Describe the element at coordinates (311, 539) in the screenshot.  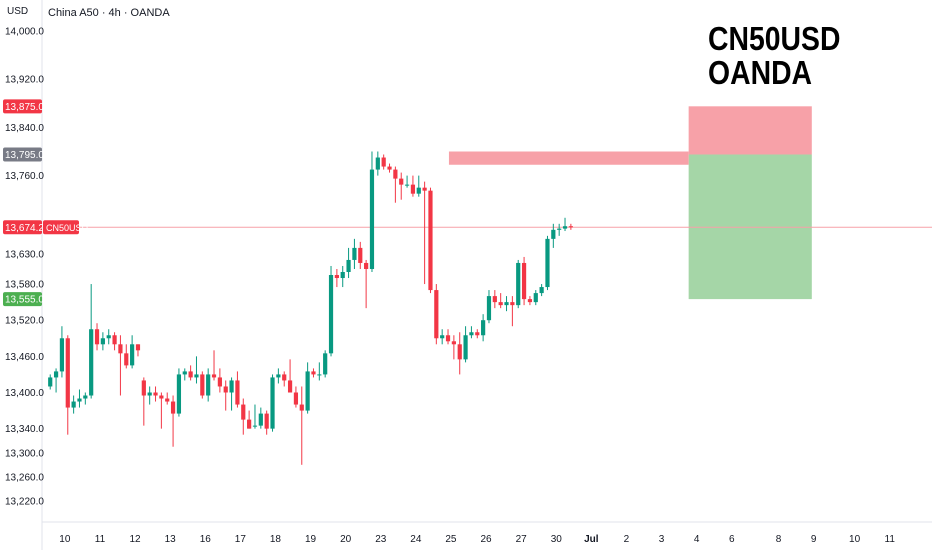
I see `x-tick-label: 19` at that location.